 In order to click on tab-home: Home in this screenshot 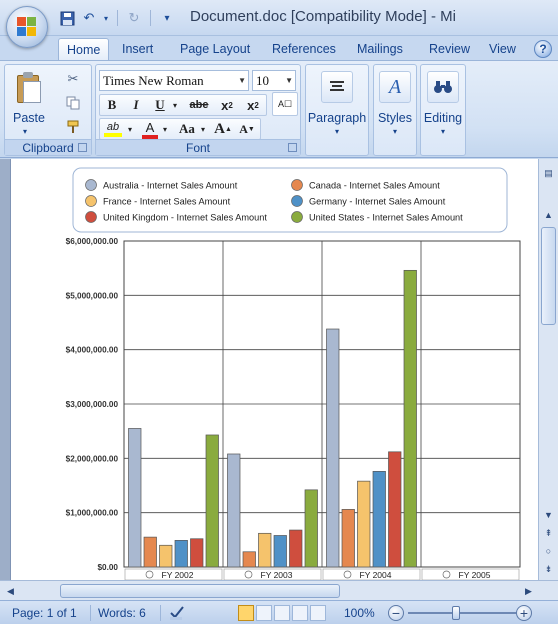, I will do `click(83, 49)`.